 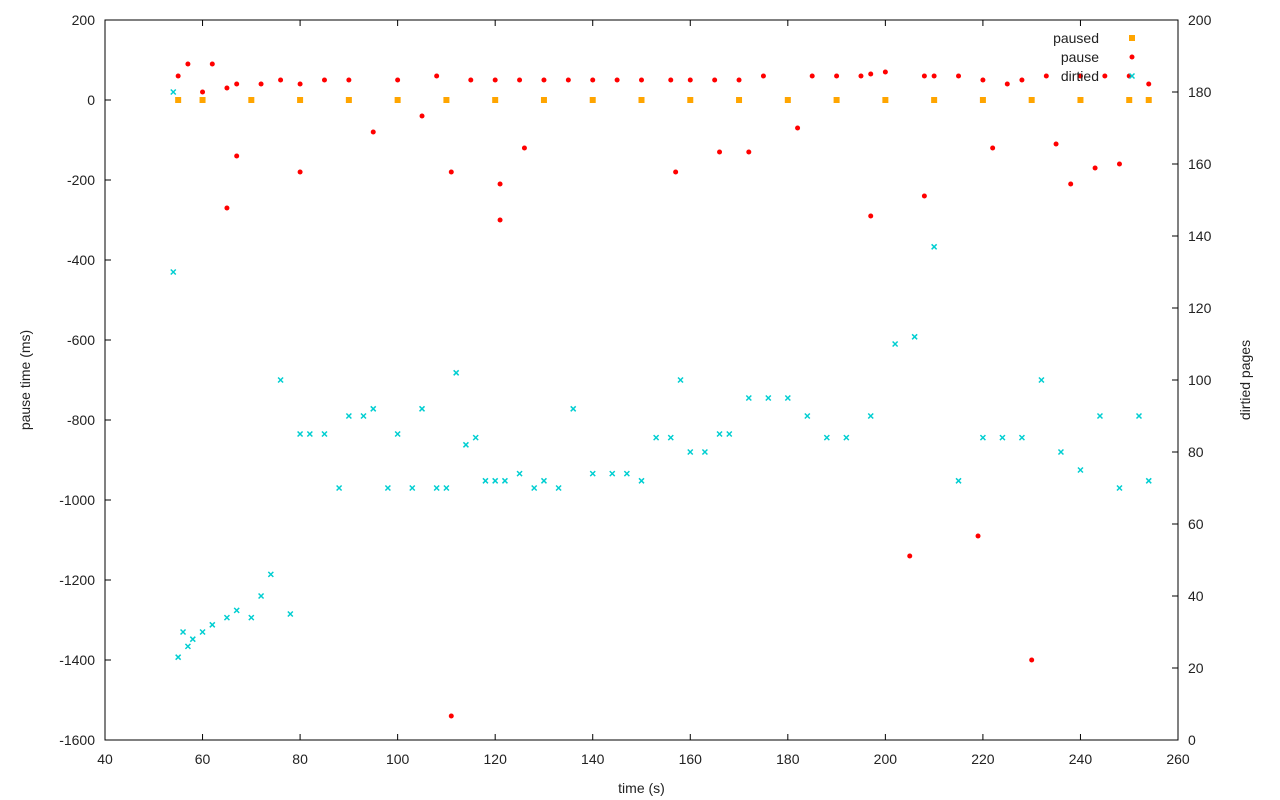 What do you see at coordinates (77, 740) in the screenshot?
I see `y-tick-label: -1600` at bounding box center [77, 740].